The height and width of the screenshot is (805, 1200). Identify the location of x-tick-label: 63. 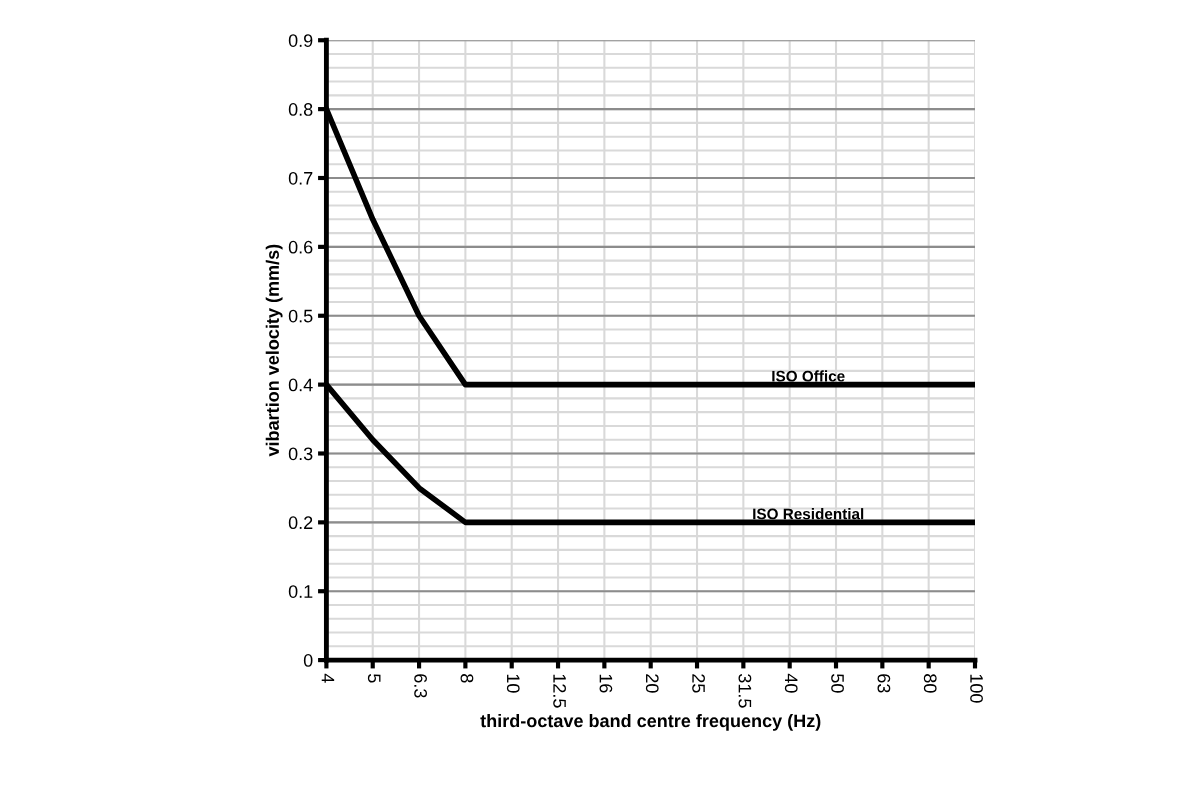
(884, 683).